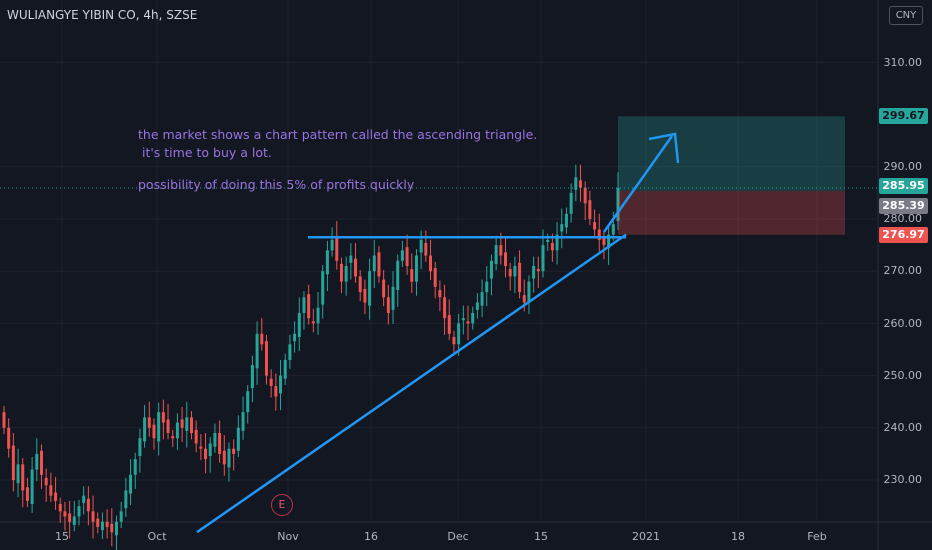 This screenshot has height=550, width=932. Describe the element at coordinates (903, 116) in the screenshot. I see `target-price-badge: 299.67` at that location.